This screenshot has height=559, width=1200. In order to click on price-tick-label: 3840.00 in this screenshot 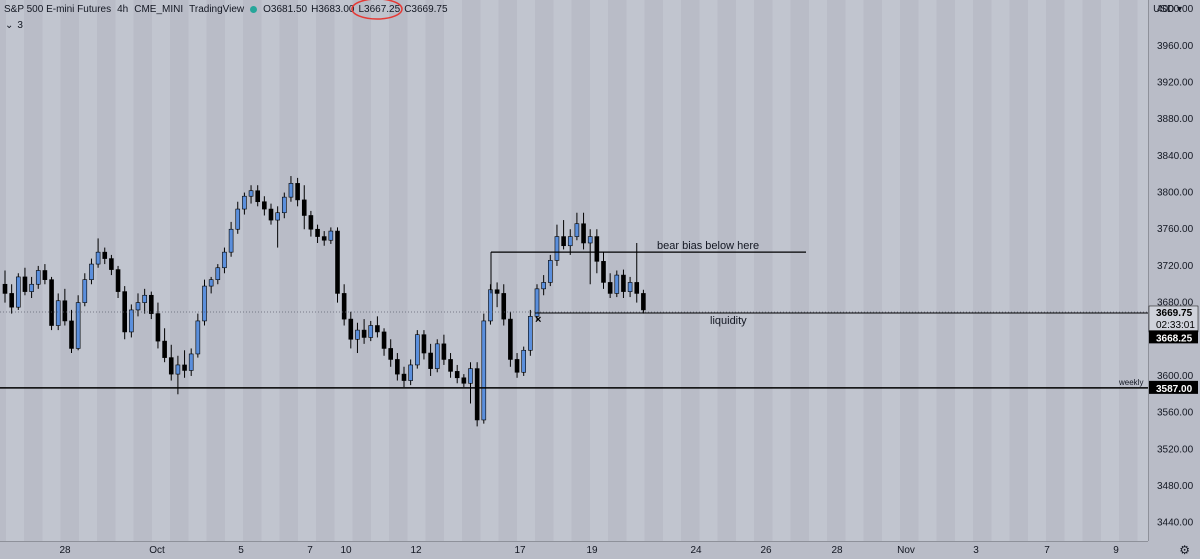, I will do `click(1175, 156)`.